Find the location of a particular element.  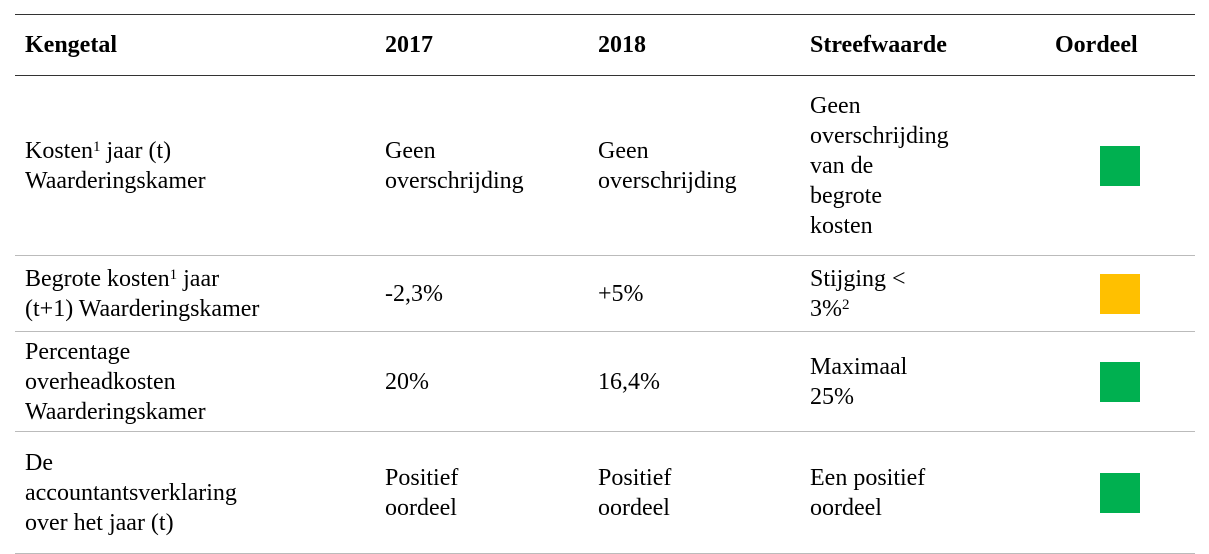

line: -2,3% is located at coordinates (486, 294).